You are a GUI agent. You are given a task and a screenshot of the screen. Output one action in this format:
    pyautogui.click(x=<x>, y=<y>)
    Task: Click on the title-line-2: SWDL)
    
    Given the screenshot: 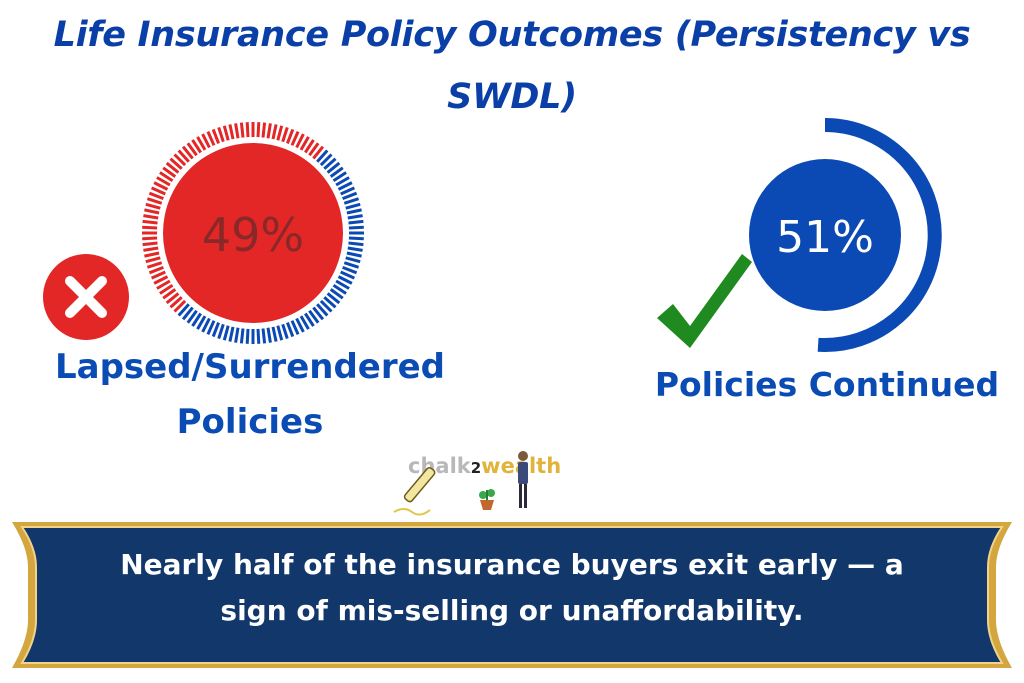 What is the action you would take?
    pyautogui.click(x=512, y=97)
    